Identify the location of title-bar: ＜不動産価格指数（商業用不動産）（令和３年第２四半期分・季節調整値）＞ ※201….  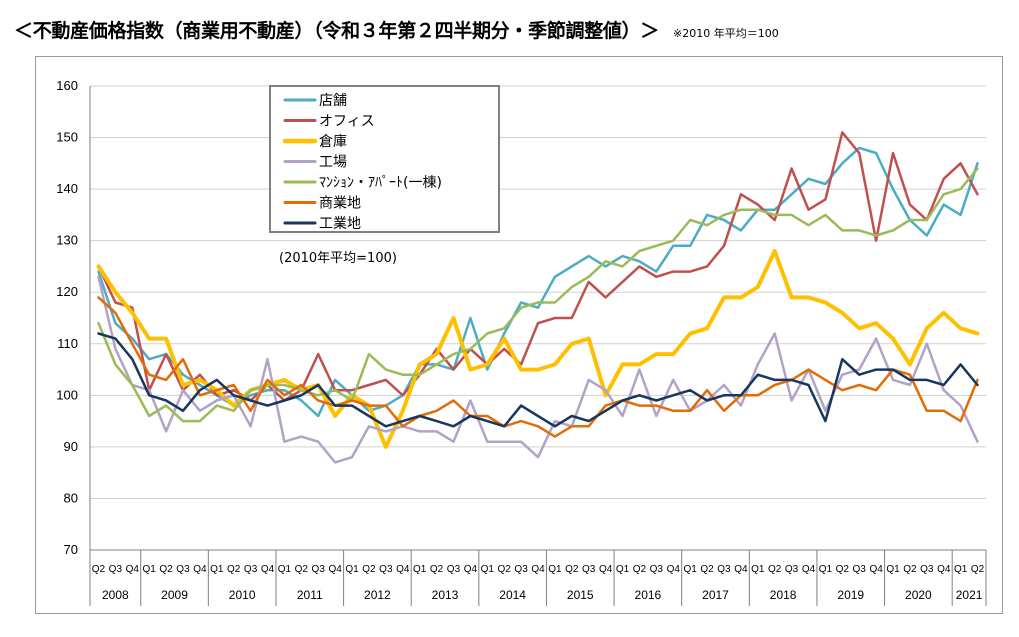
(509, 31).